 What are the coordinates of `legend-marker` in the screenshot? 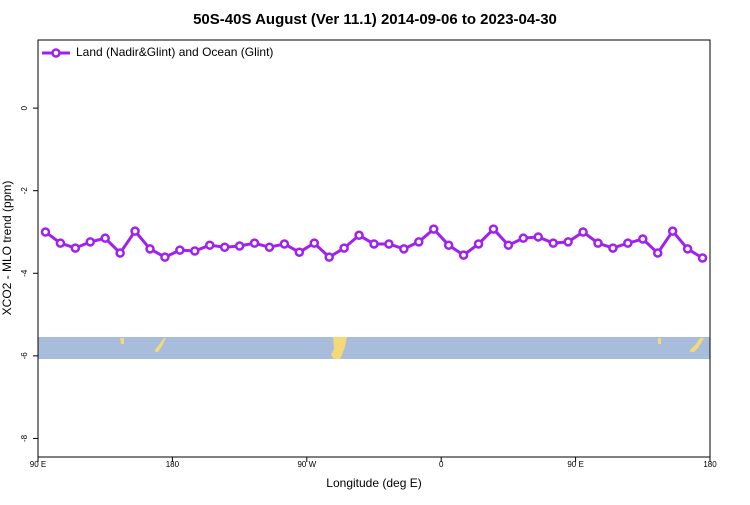 It's located at (56, 53).